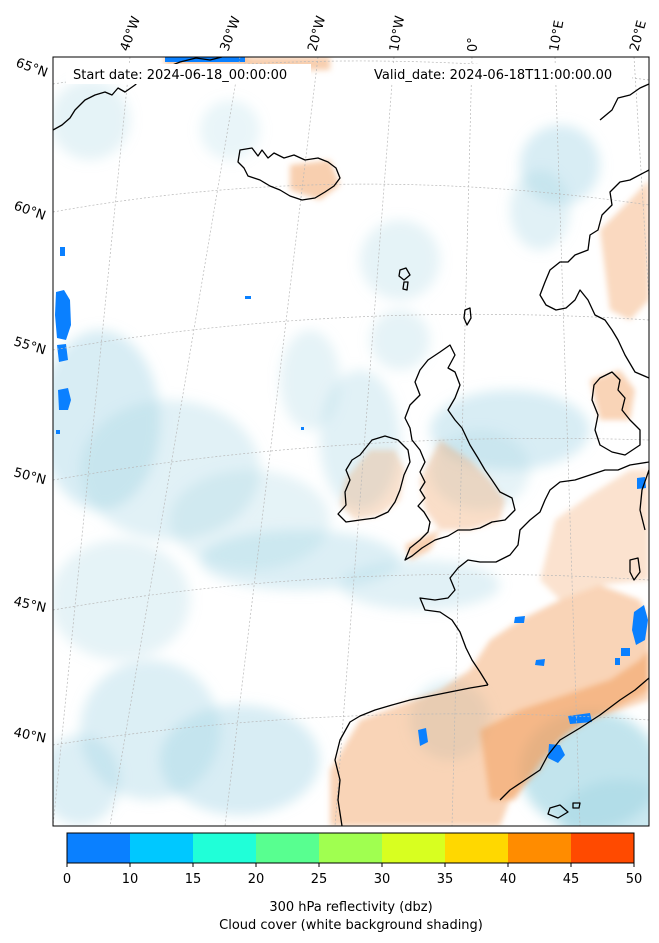 The width and height of the screenshot is (659, 943). What do you see at coordinates (67, 879) in the screenshot?
I see `colorbar-tick-label: 0` at bounding box center [67, 879].